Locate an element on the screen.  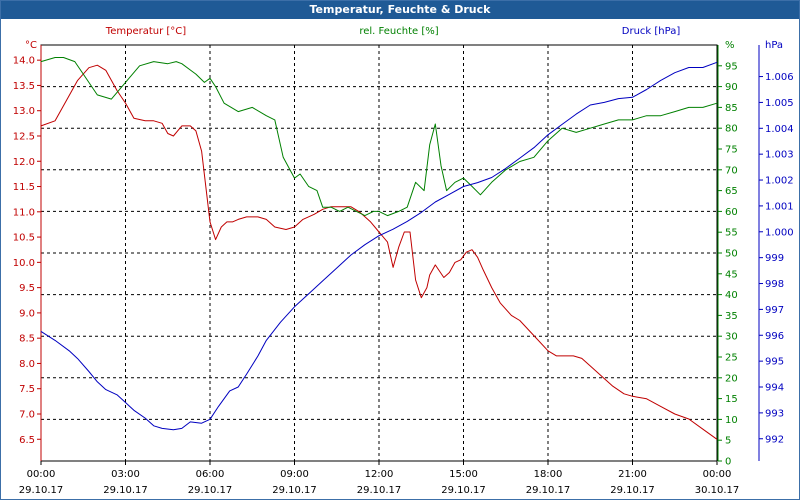
pressure-tick-label: 995 is located at coordinates (774, 362).